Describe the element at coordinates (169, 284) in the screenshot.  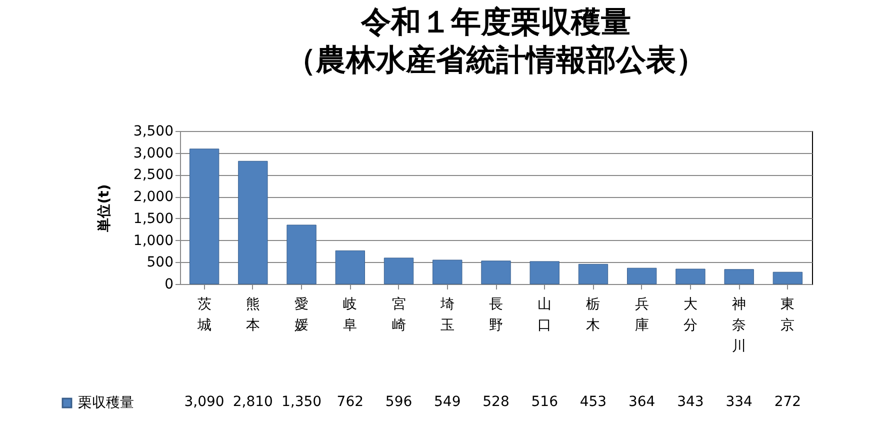
I see `y-tick-label: 0` at that location.